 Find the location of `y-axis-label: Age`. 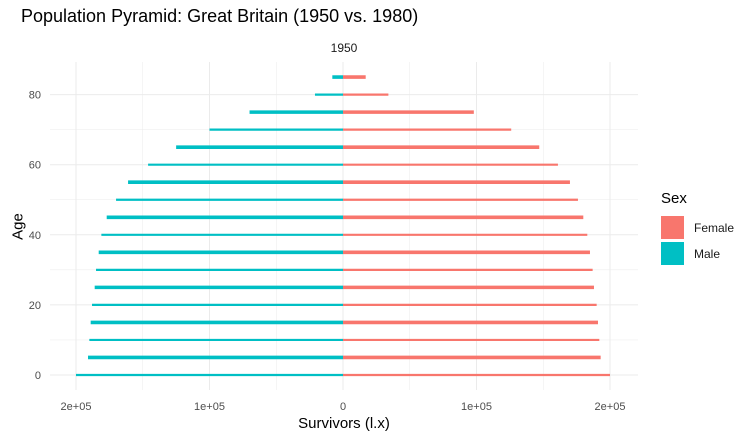

y-axis-label: Age is located at coordinates (18, 226).